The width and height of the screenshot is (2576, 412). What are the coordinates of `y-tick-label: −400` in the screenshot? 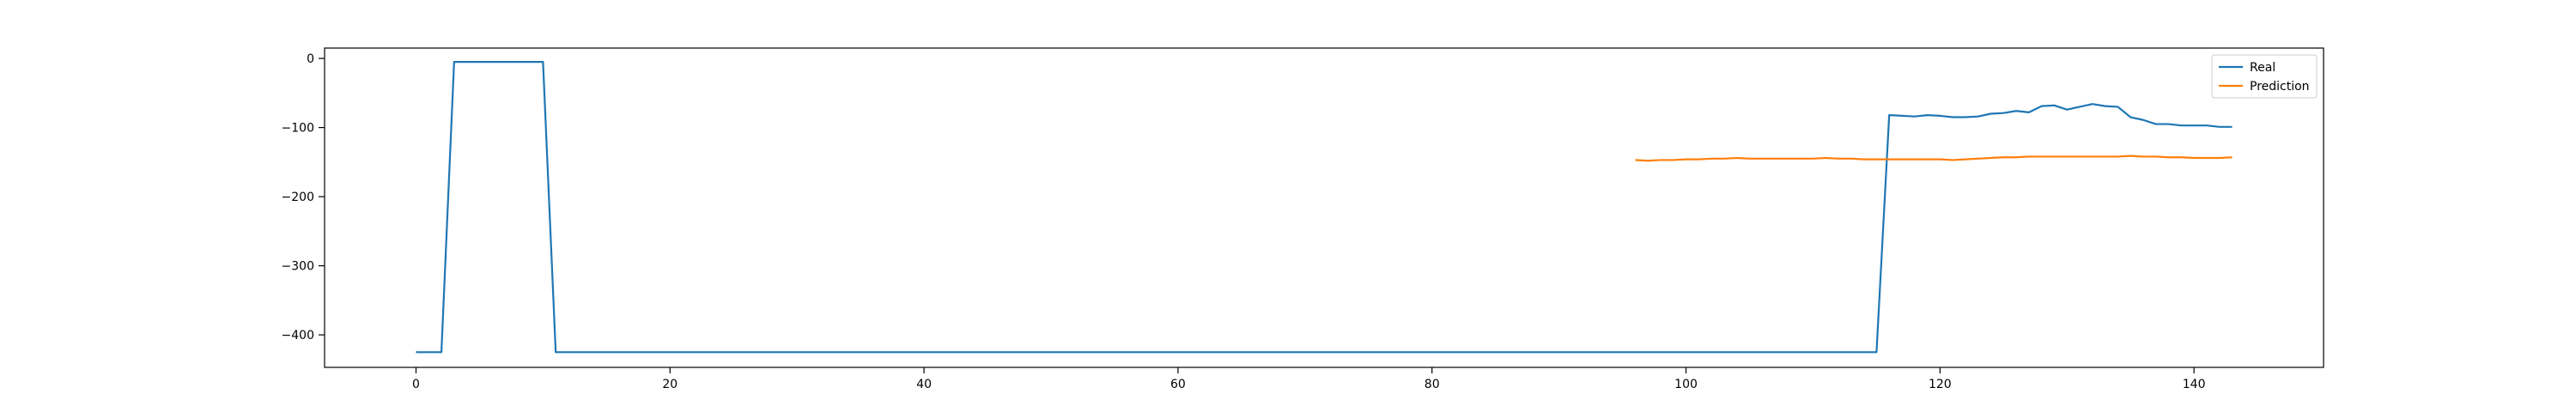 It's located at (298, 335).